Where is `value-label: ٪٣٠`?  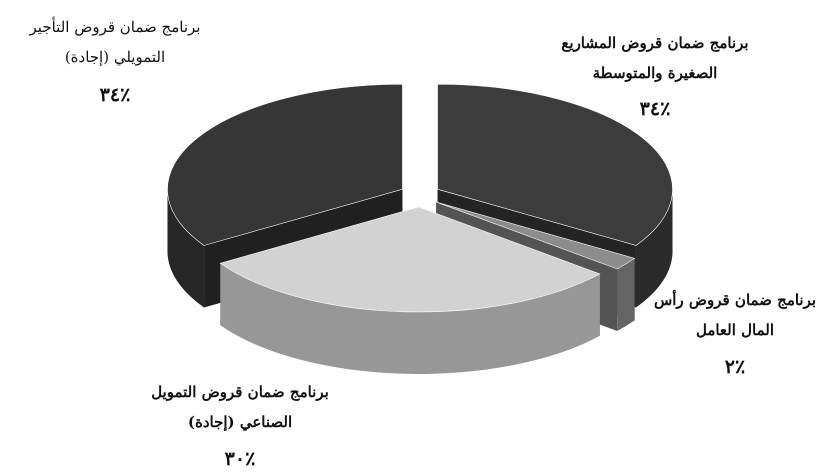
value-label: ٪٣٠ is located at coordinates (240, 459).